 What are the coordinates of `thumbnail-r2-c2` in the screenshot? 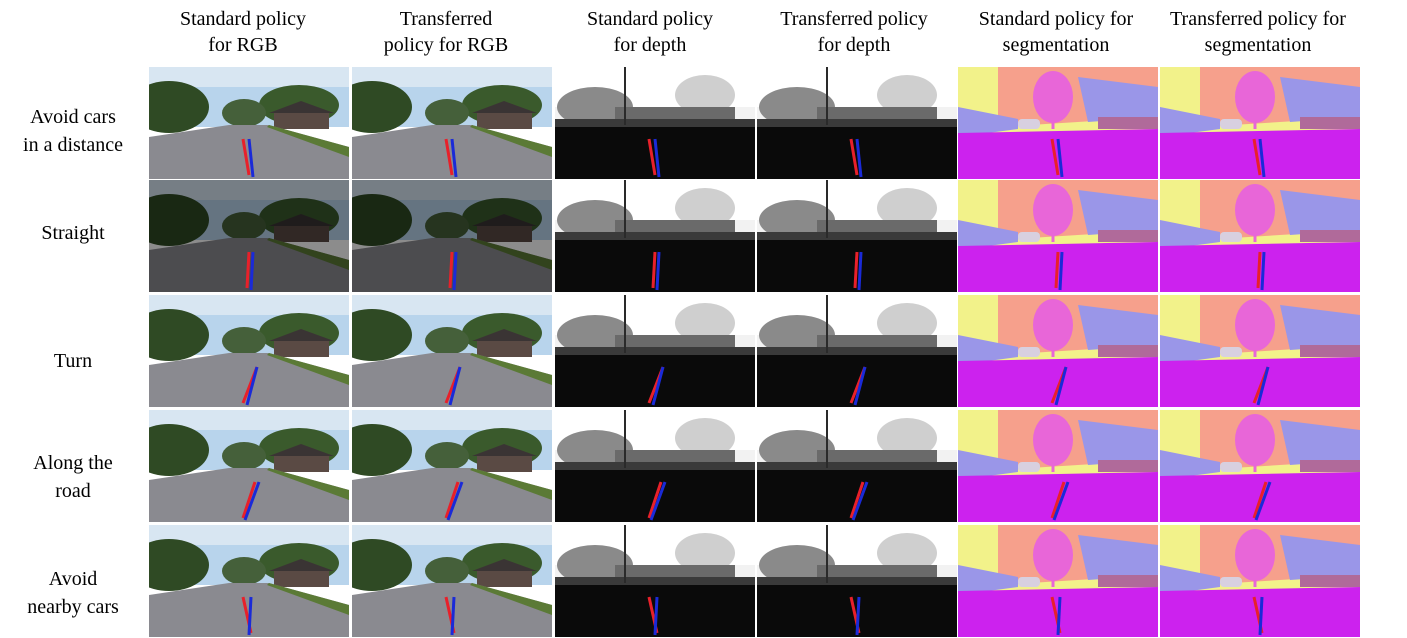 It's located at (452, 236).